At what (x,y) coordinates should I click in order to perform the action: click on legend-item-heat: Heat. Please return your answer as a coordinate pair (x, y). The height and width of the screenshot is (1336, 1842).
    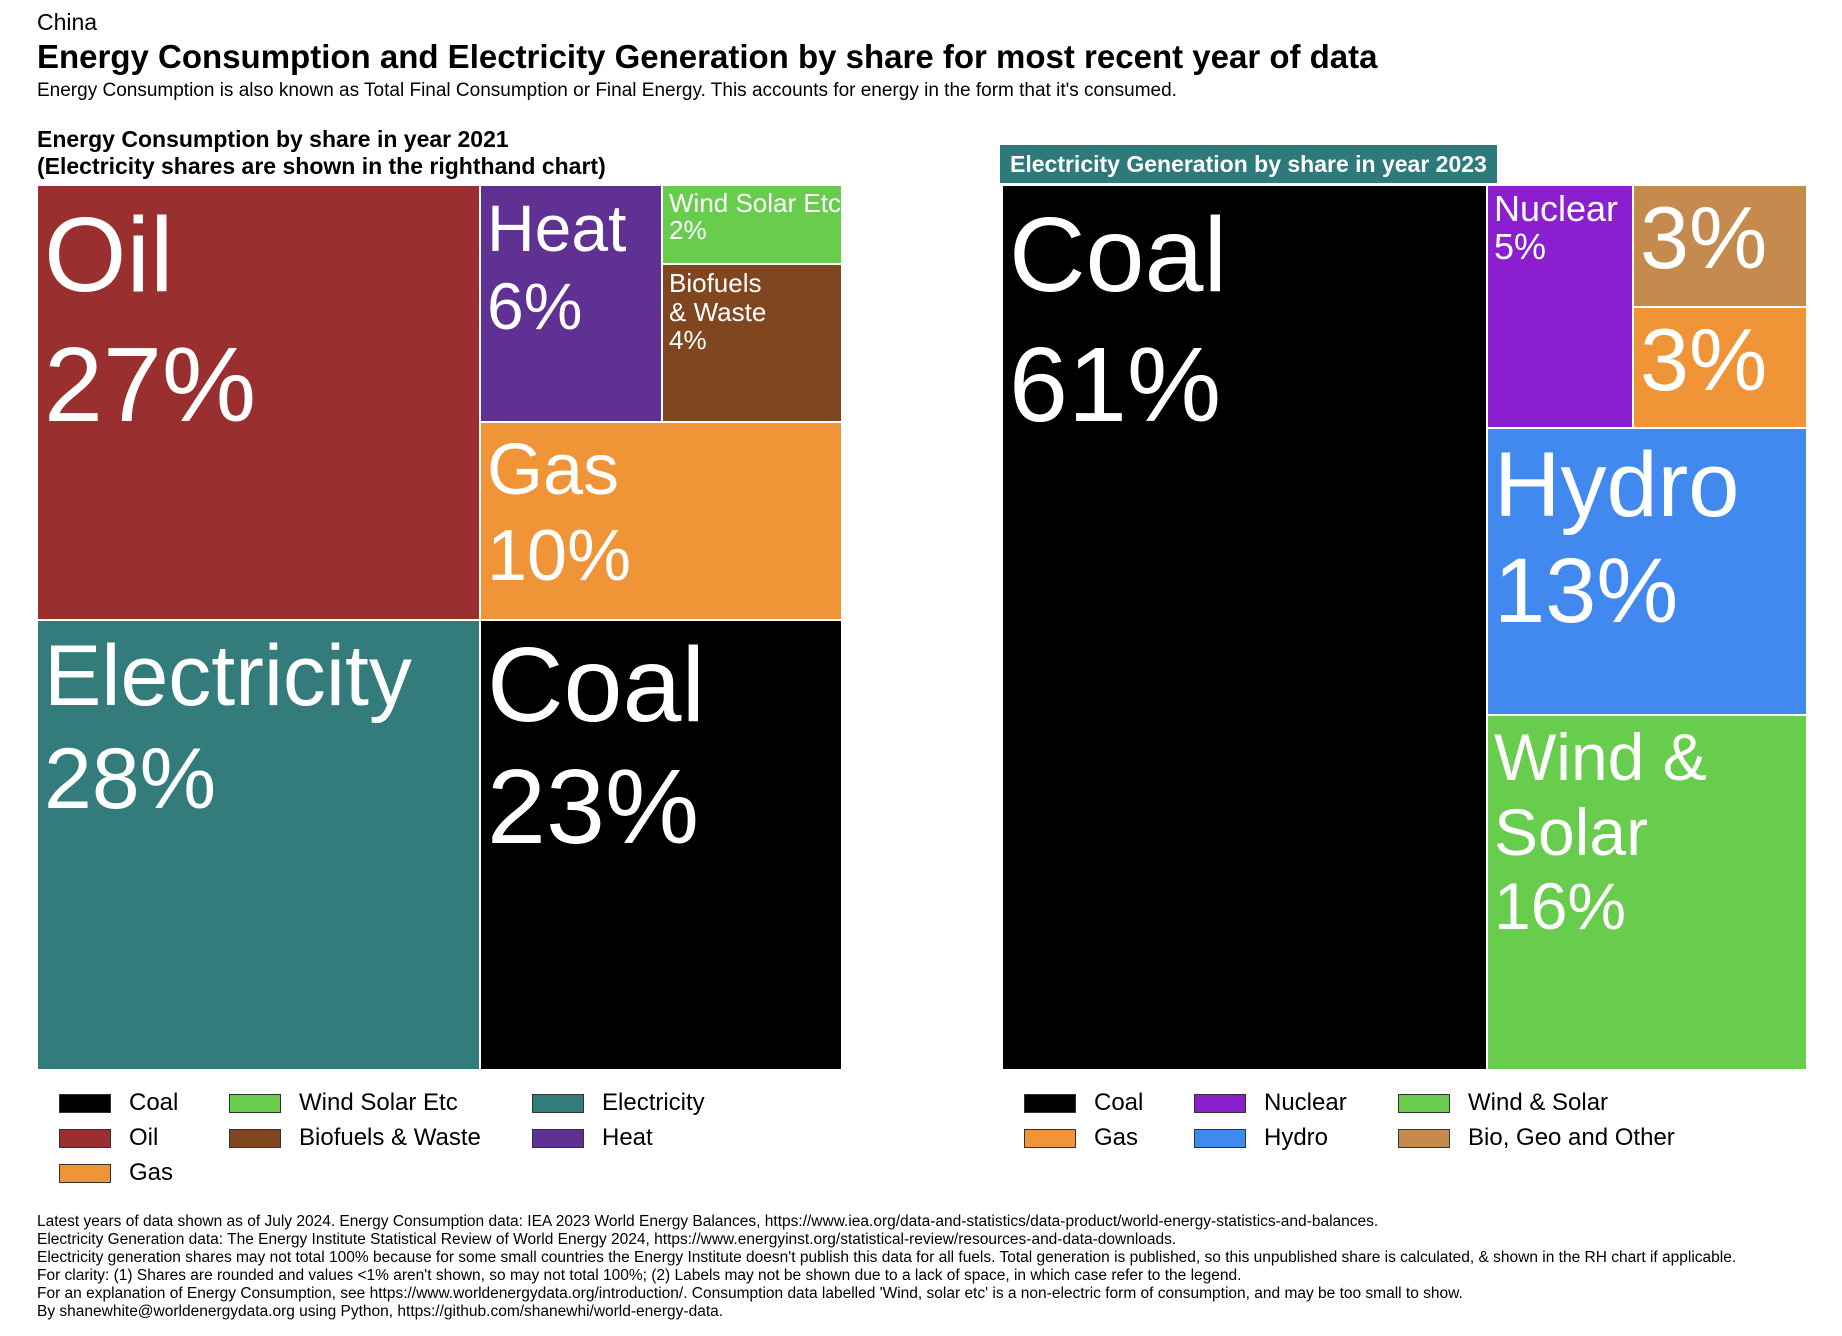
    Looking at the image, I should click on (592, 1138).